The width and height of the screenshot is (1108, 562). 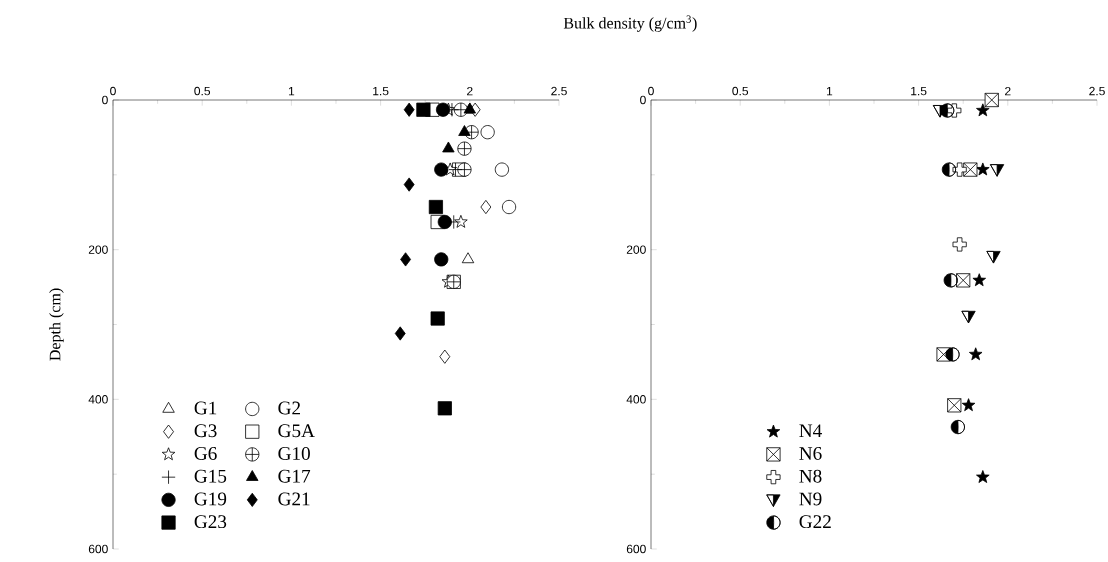 What do you see at coordinates (815, 522) in the screenshot?
I see `legend-label: G22` at bounding box center [815, 522].